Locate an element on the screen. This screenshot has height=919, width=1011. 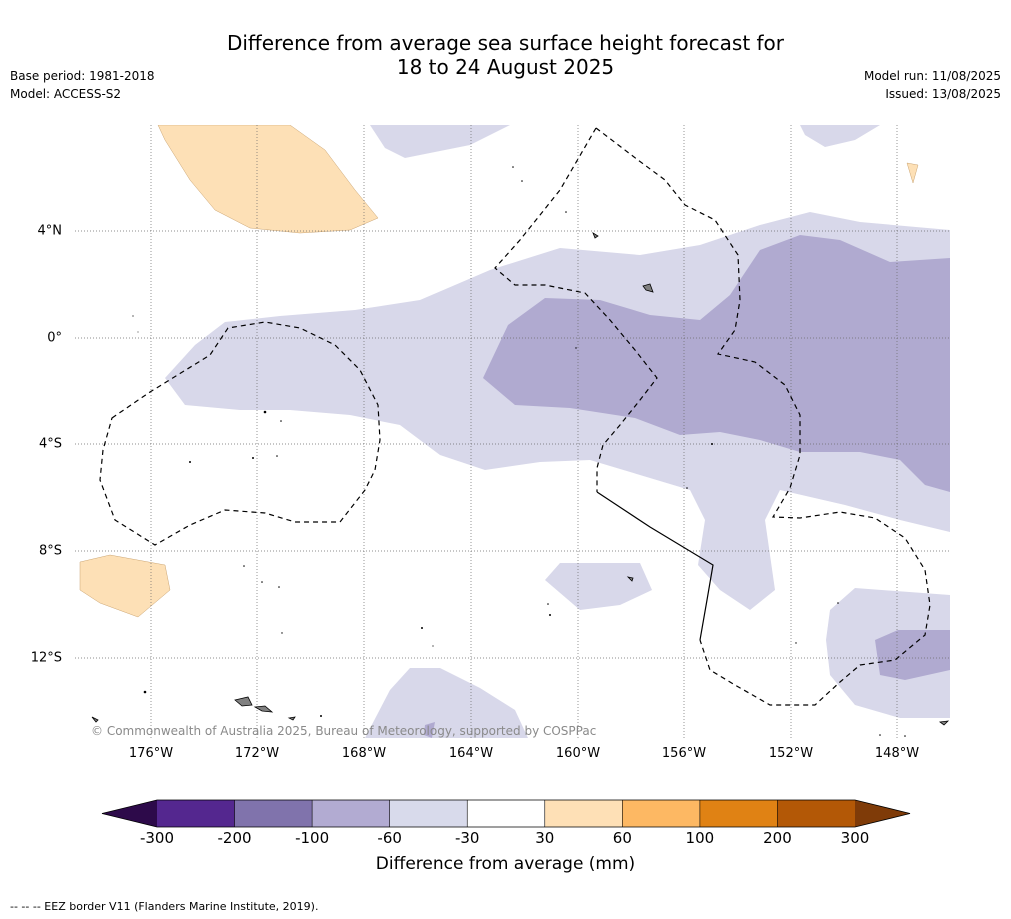
colorbar is located at coordinates (506, 813).